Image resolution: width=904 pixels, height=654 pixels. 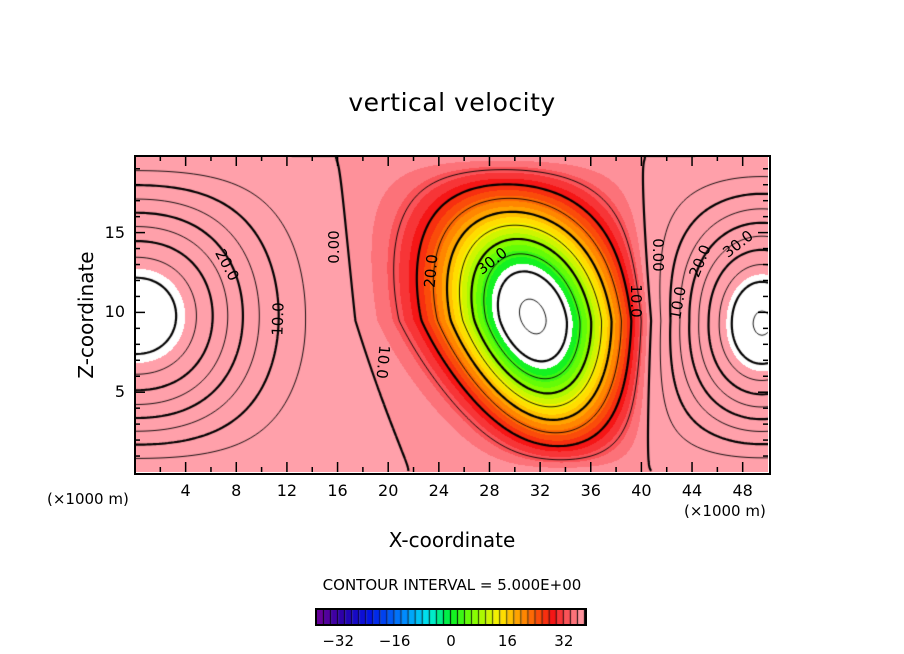 What do you see at coordinates (86, 315) in the screenshot?
I see `y-axis-label: Z-coordinate` at bounding box center [86, 315].